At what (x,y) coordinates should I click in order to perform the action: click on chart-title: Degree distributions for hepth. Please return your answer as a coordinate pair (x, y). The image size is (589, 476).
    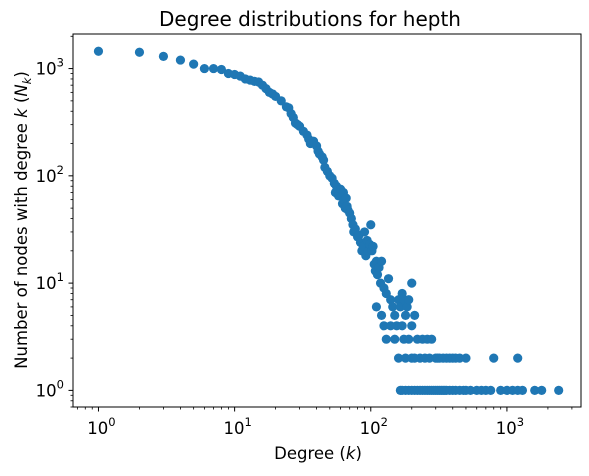
    Looking at the image, I should click on (310, 19).